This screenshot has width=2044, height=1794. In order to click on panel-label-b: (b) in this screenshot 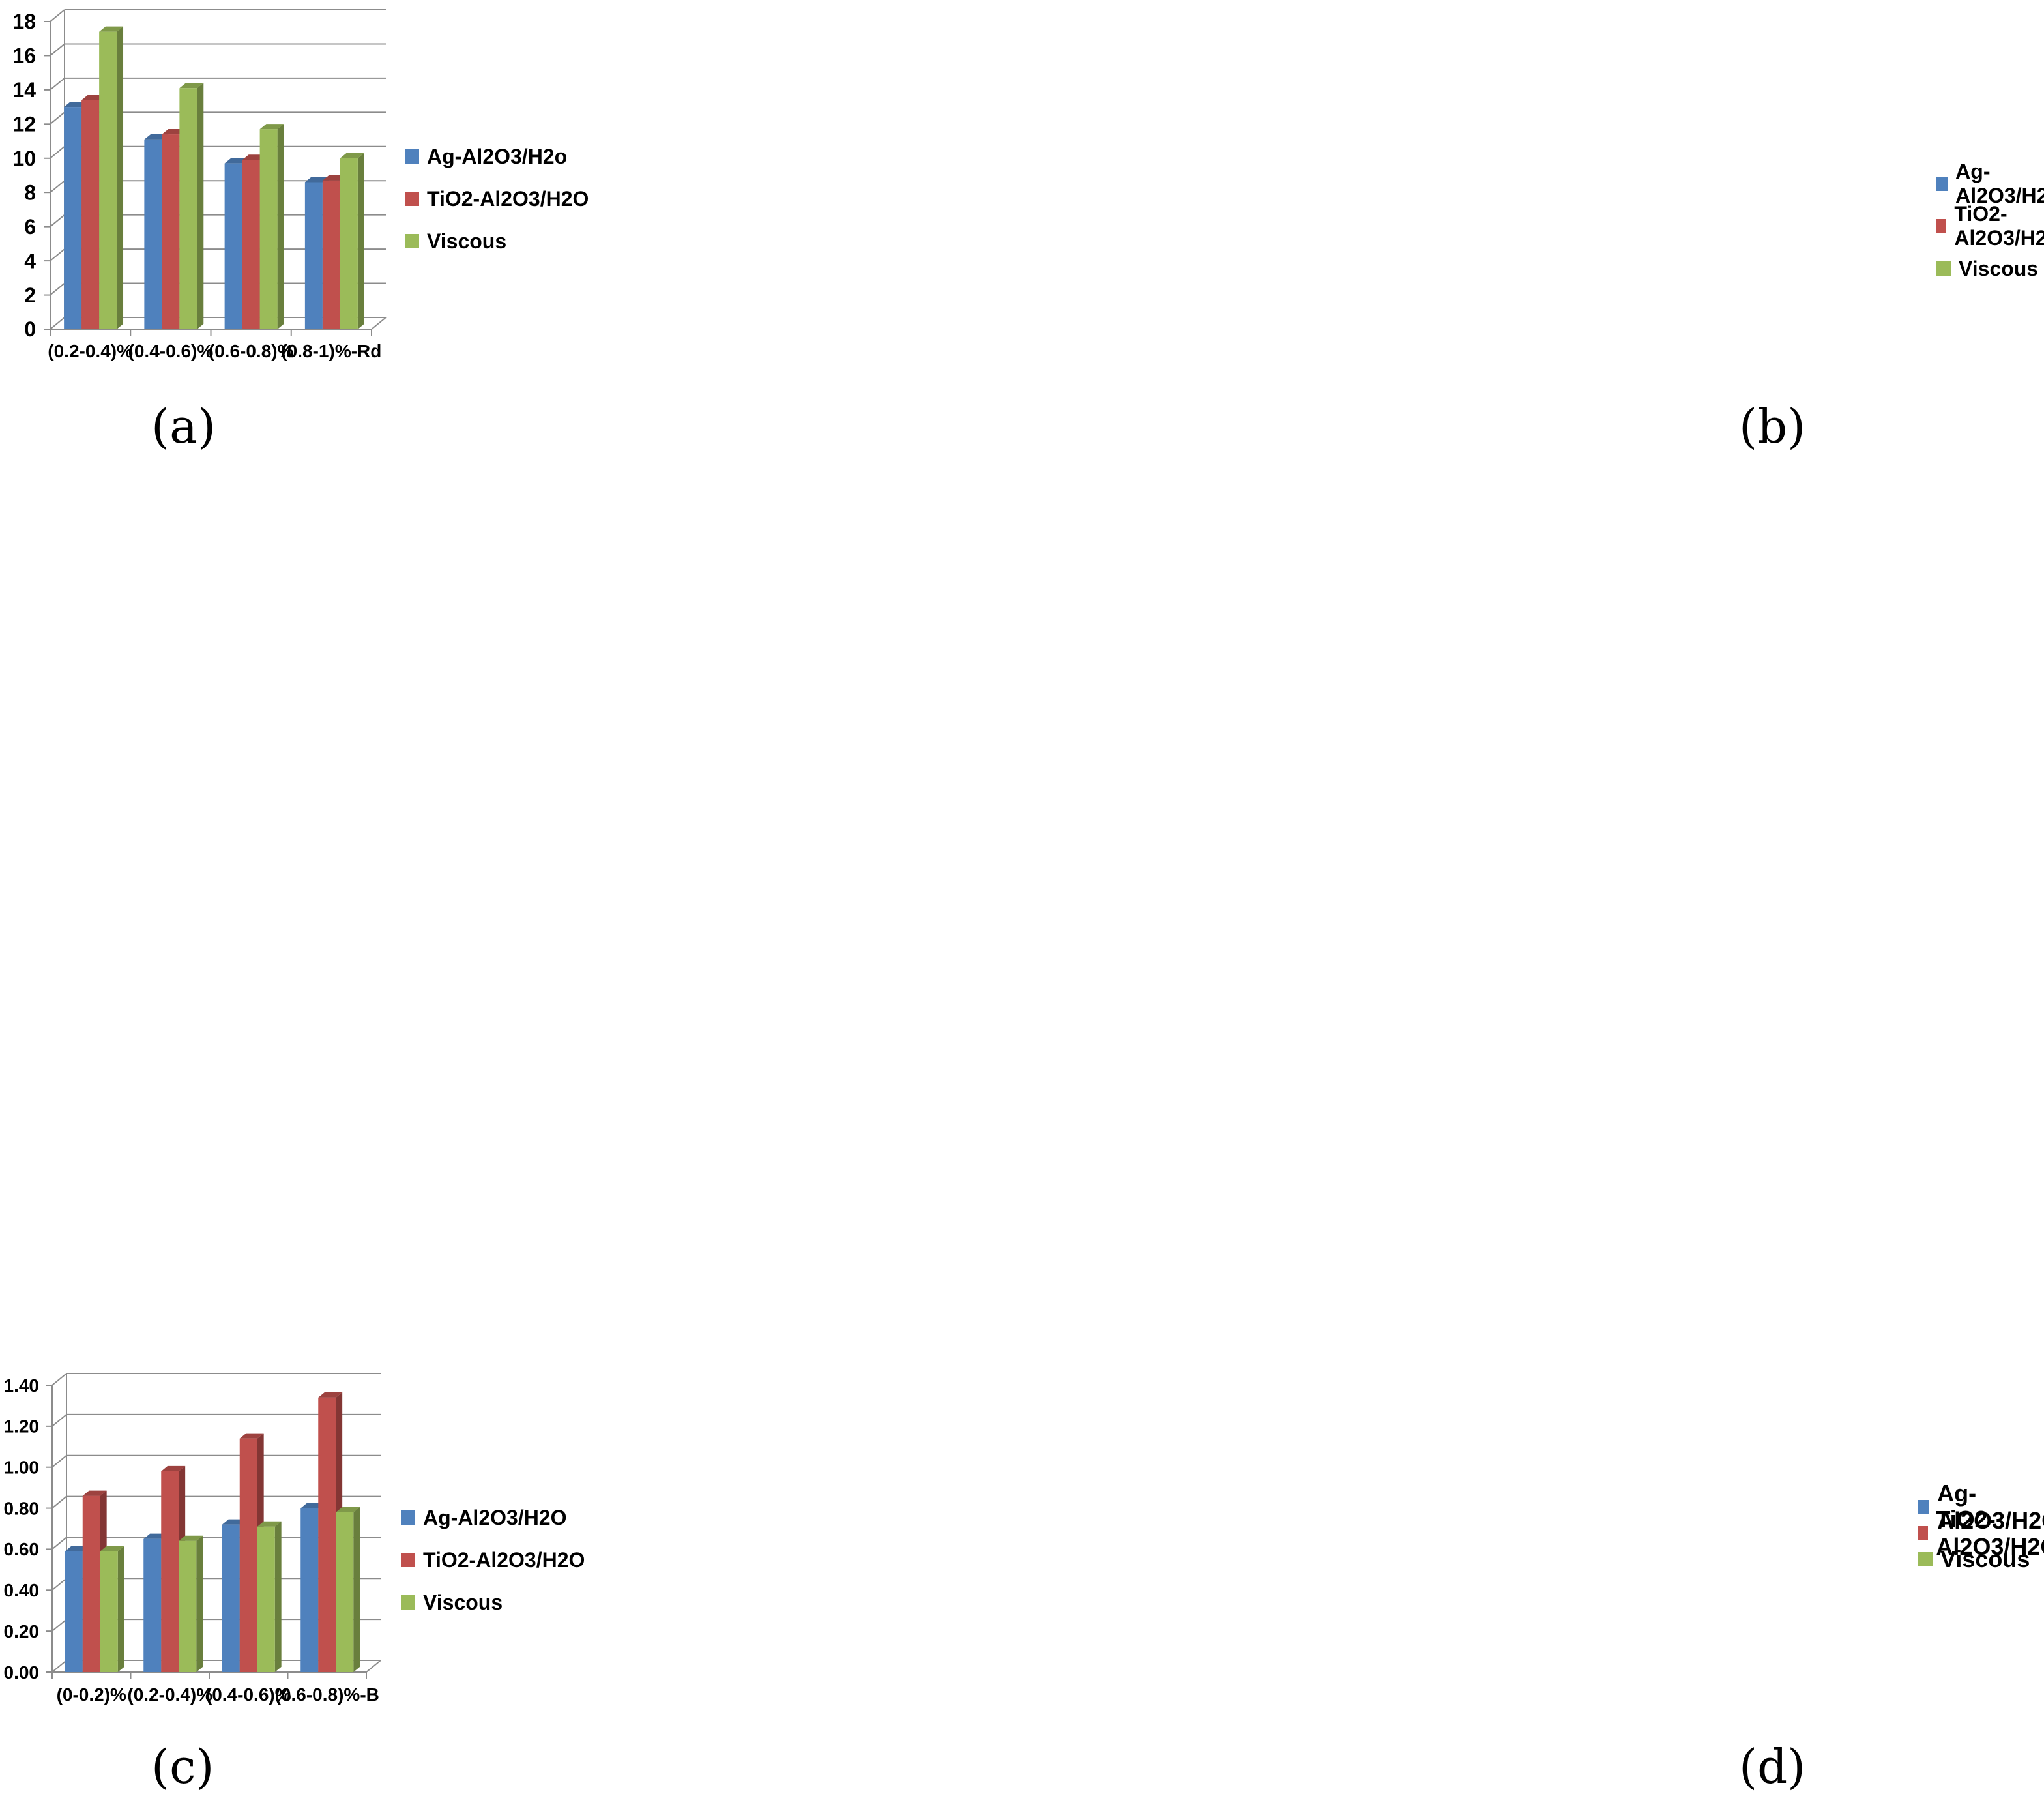, I will do `click(1772, 427)`.